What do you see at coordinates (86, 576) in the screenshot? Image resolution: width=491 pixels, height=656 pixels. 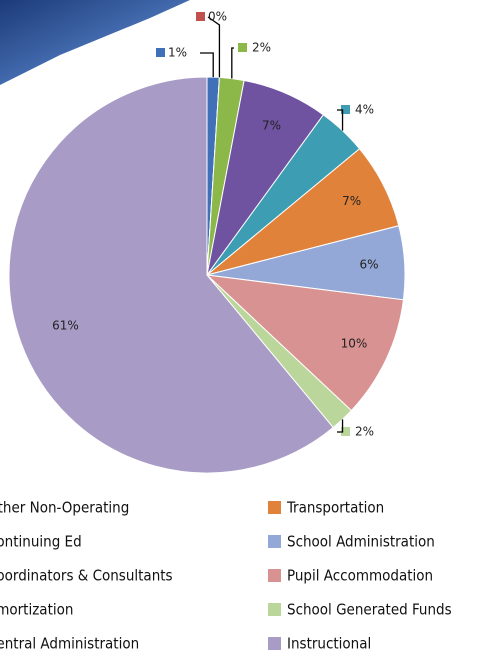 I see `legend-label: Coordinators & Consultants` at bounding box center [86, 576].